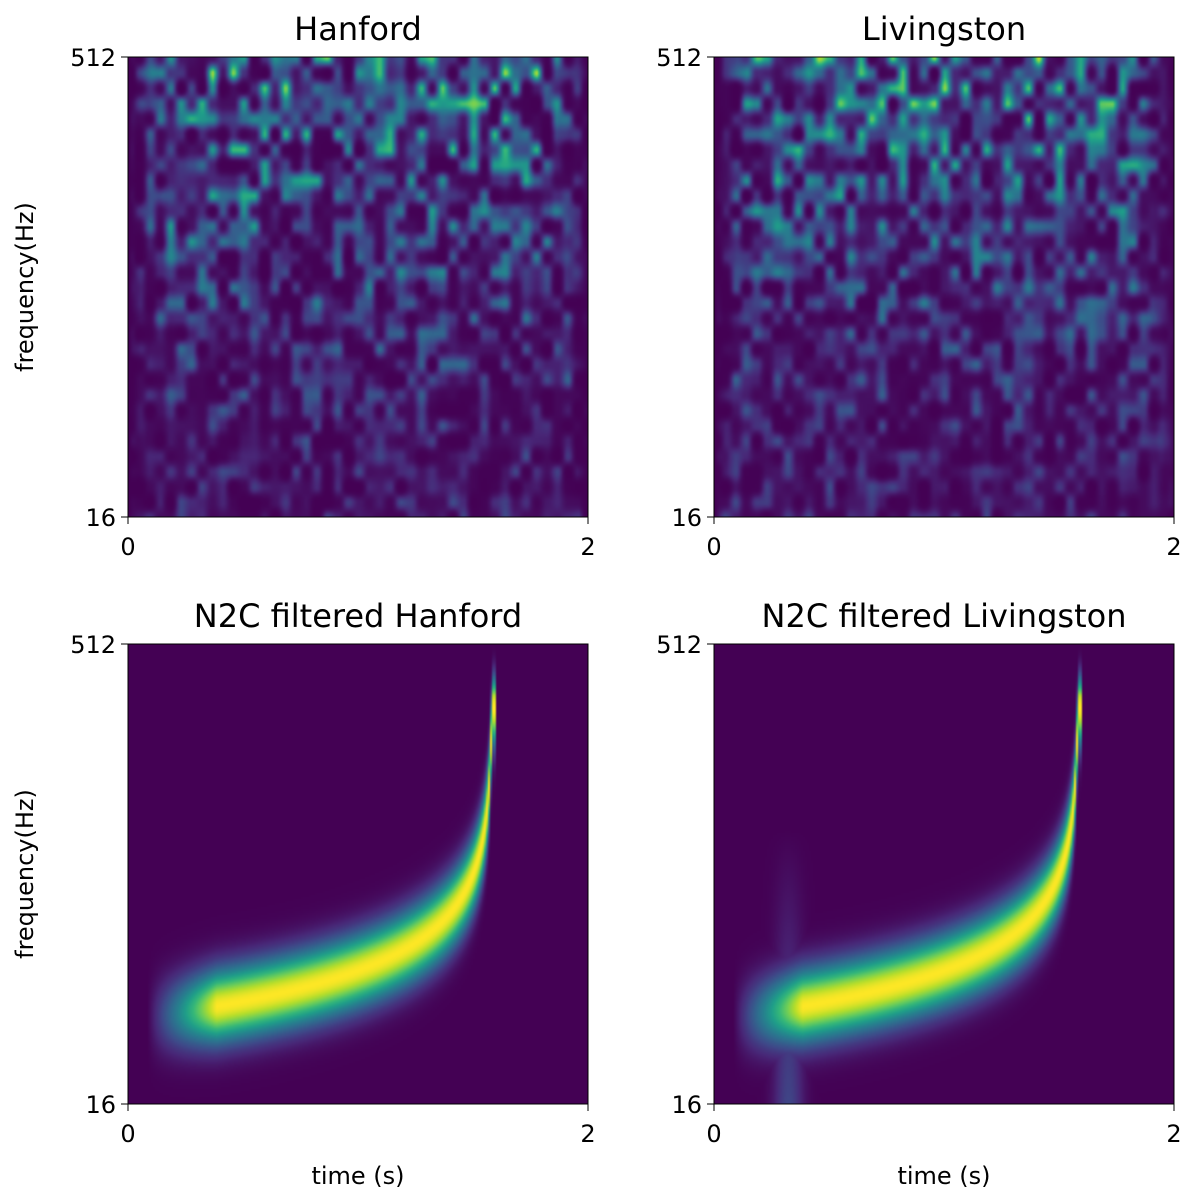  I want to click on subplot-title: N2C filtered Livingston, so click(944, 616).